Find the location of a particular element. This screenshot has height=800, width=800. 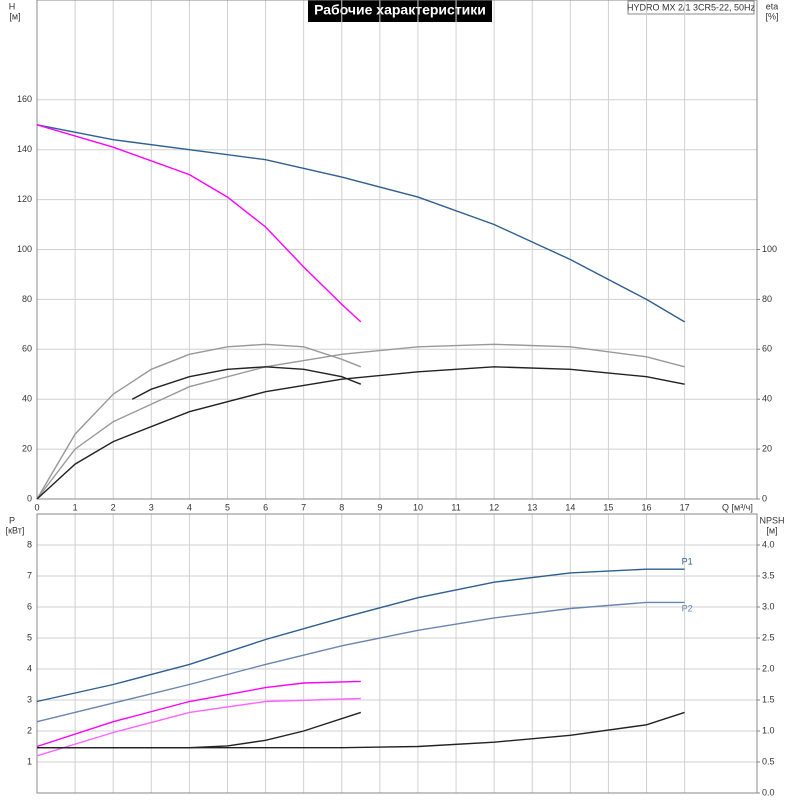

y-axis-label: H is located at coordinates (12, 6).